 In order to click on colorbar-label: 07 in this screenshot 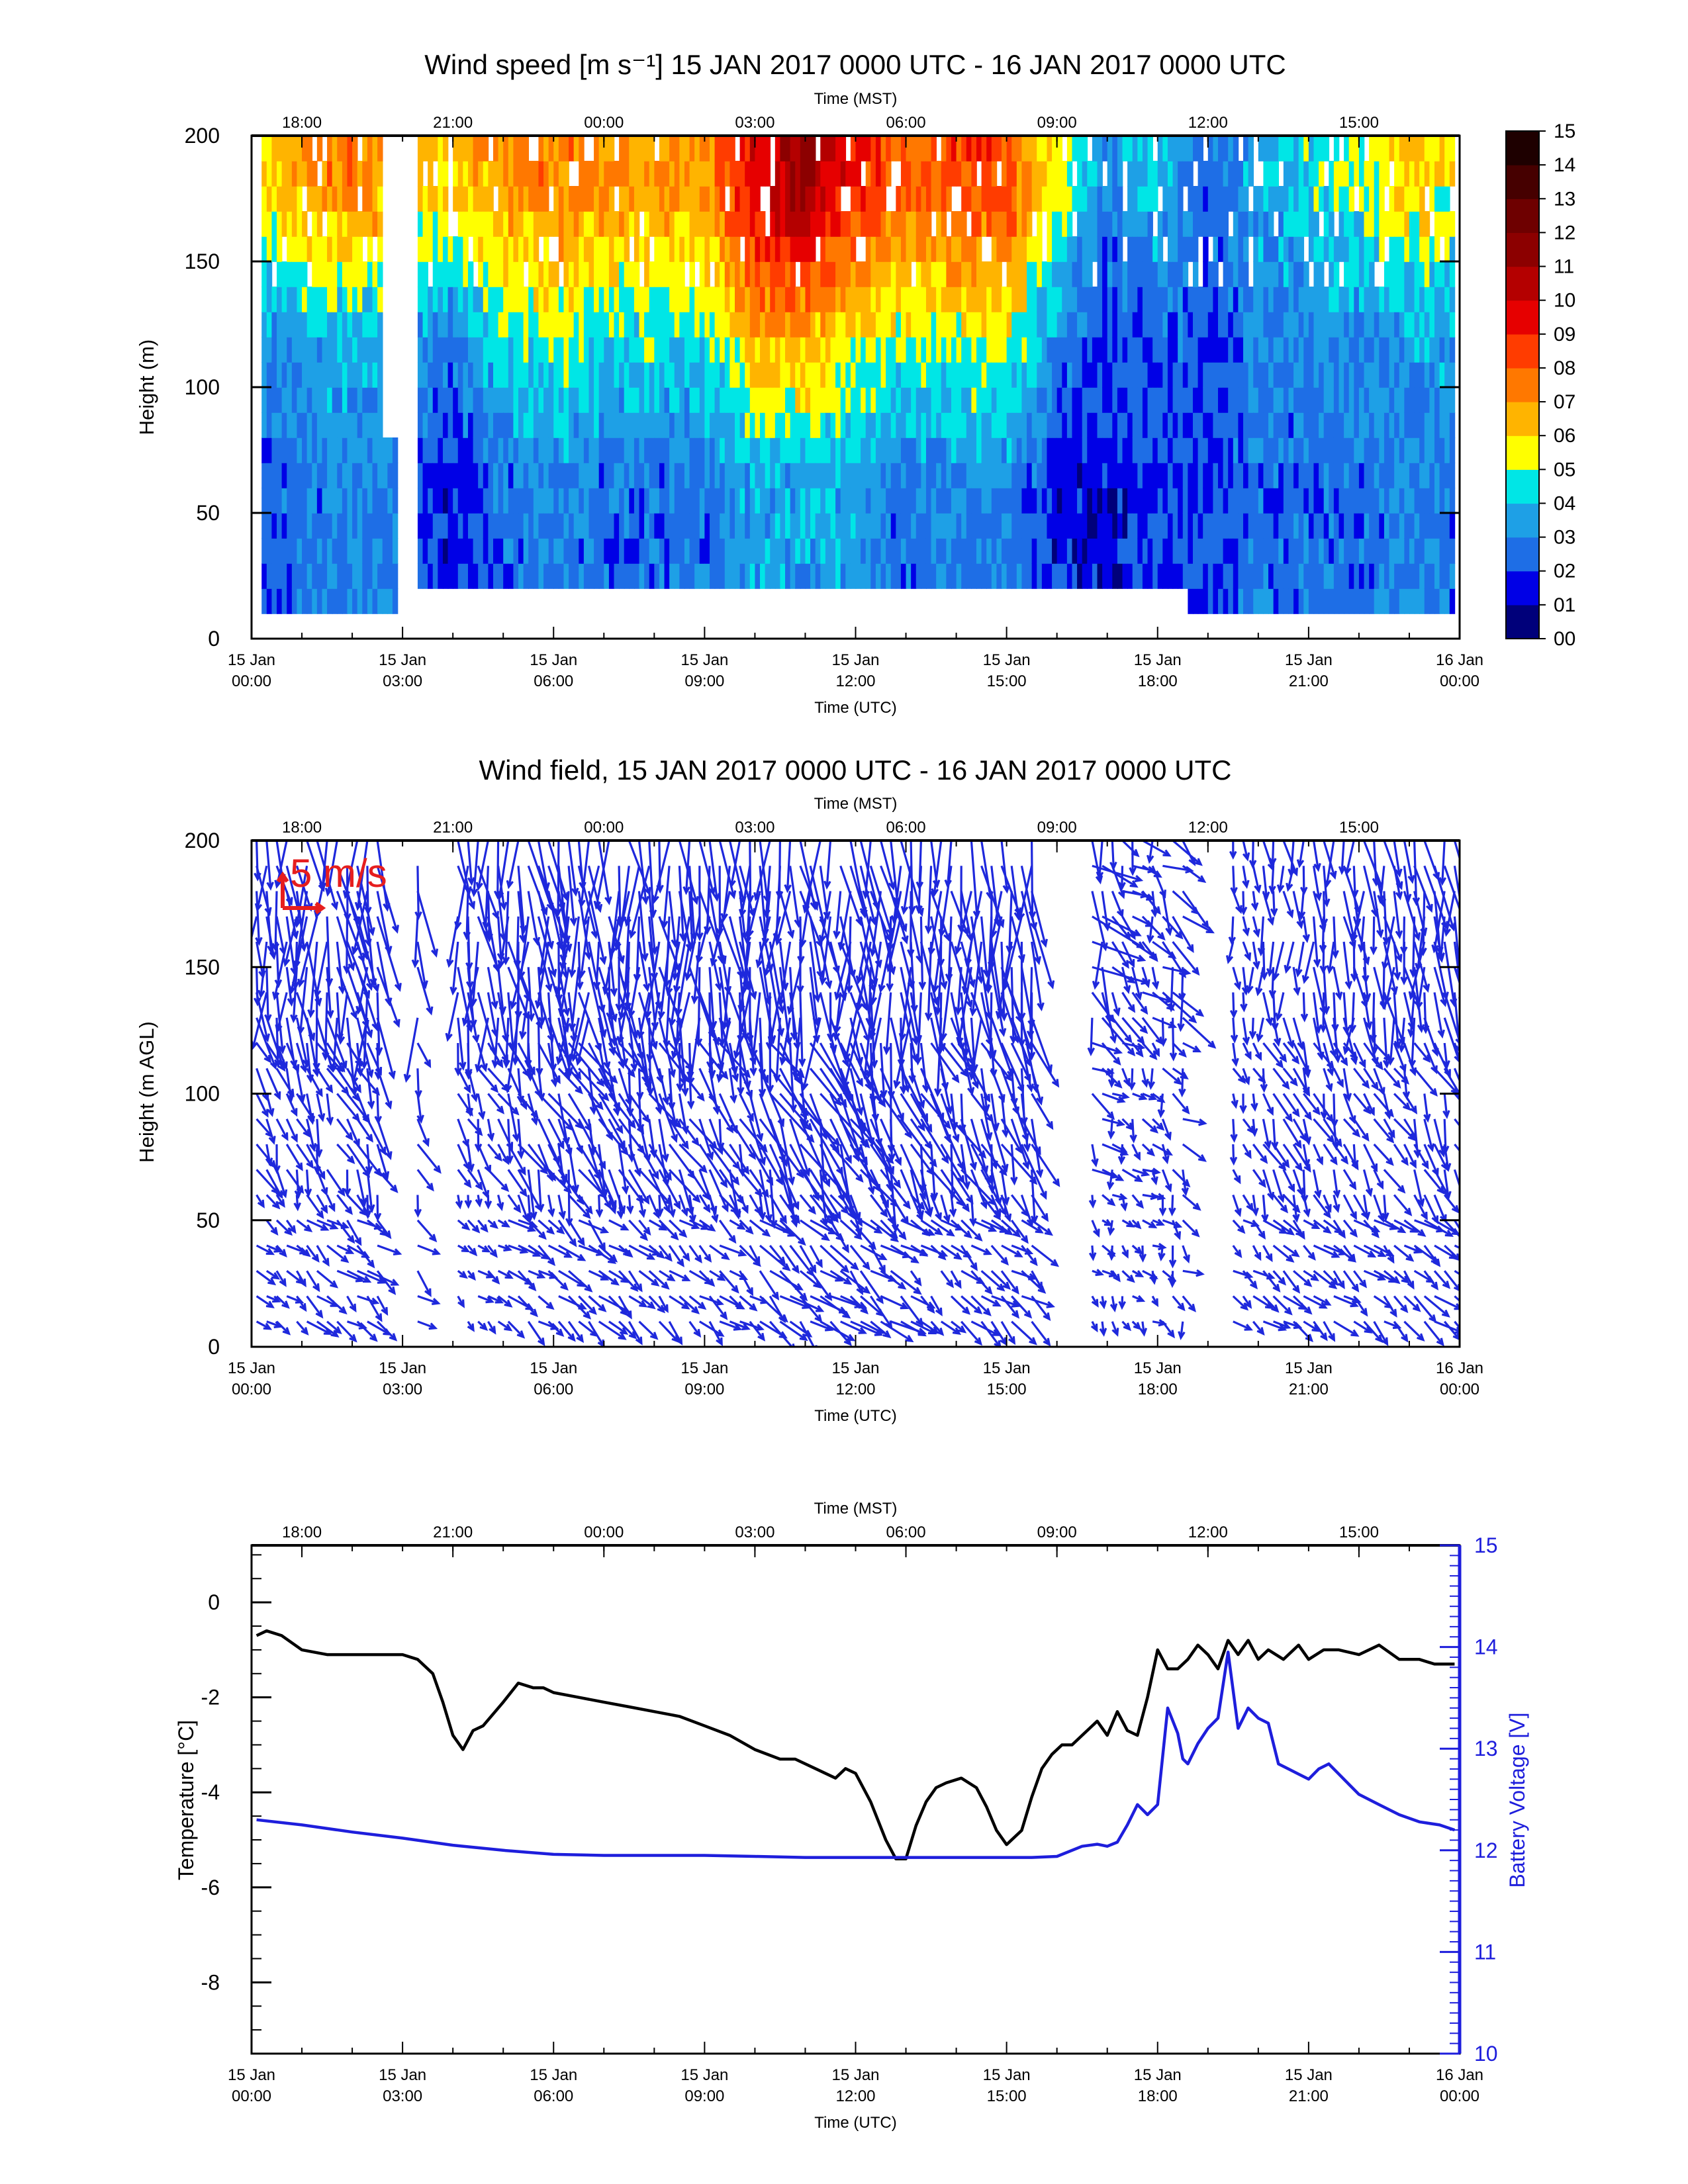, I will do `click(1564, 402)`.